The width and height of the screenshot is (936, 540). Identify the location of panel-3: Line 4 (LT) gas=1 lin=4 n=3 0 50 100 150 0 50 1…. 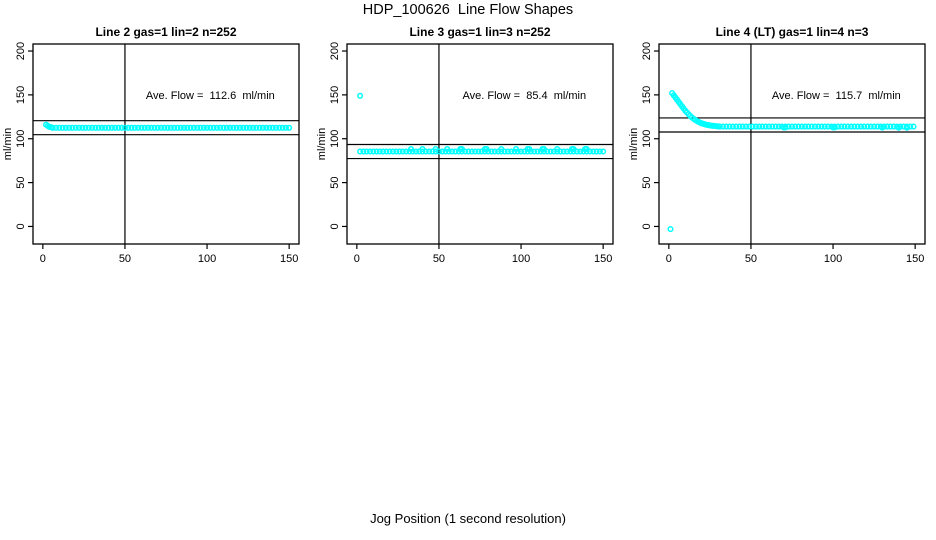
(777, 145).